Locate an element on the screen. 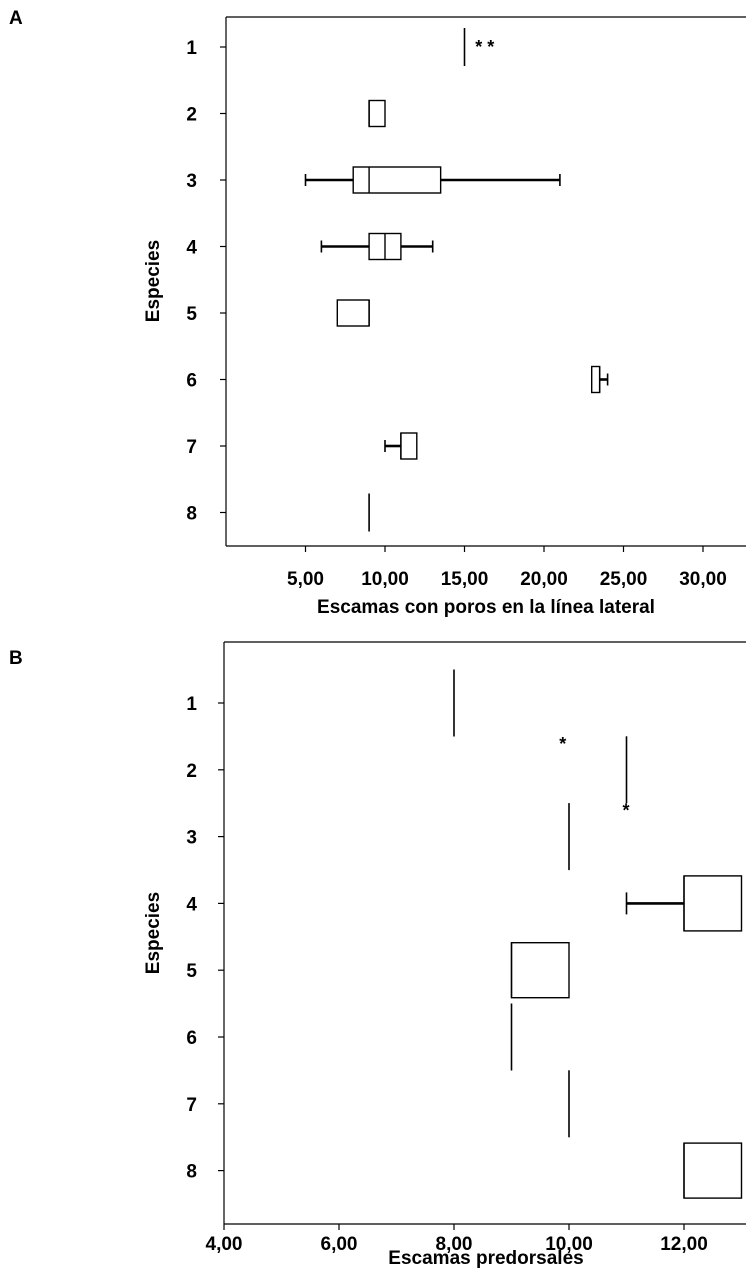 This screenshot has height=1268, width=746. panel-b-x-axis-title: Escamas predorsales is located at coordinates (485, 1258).